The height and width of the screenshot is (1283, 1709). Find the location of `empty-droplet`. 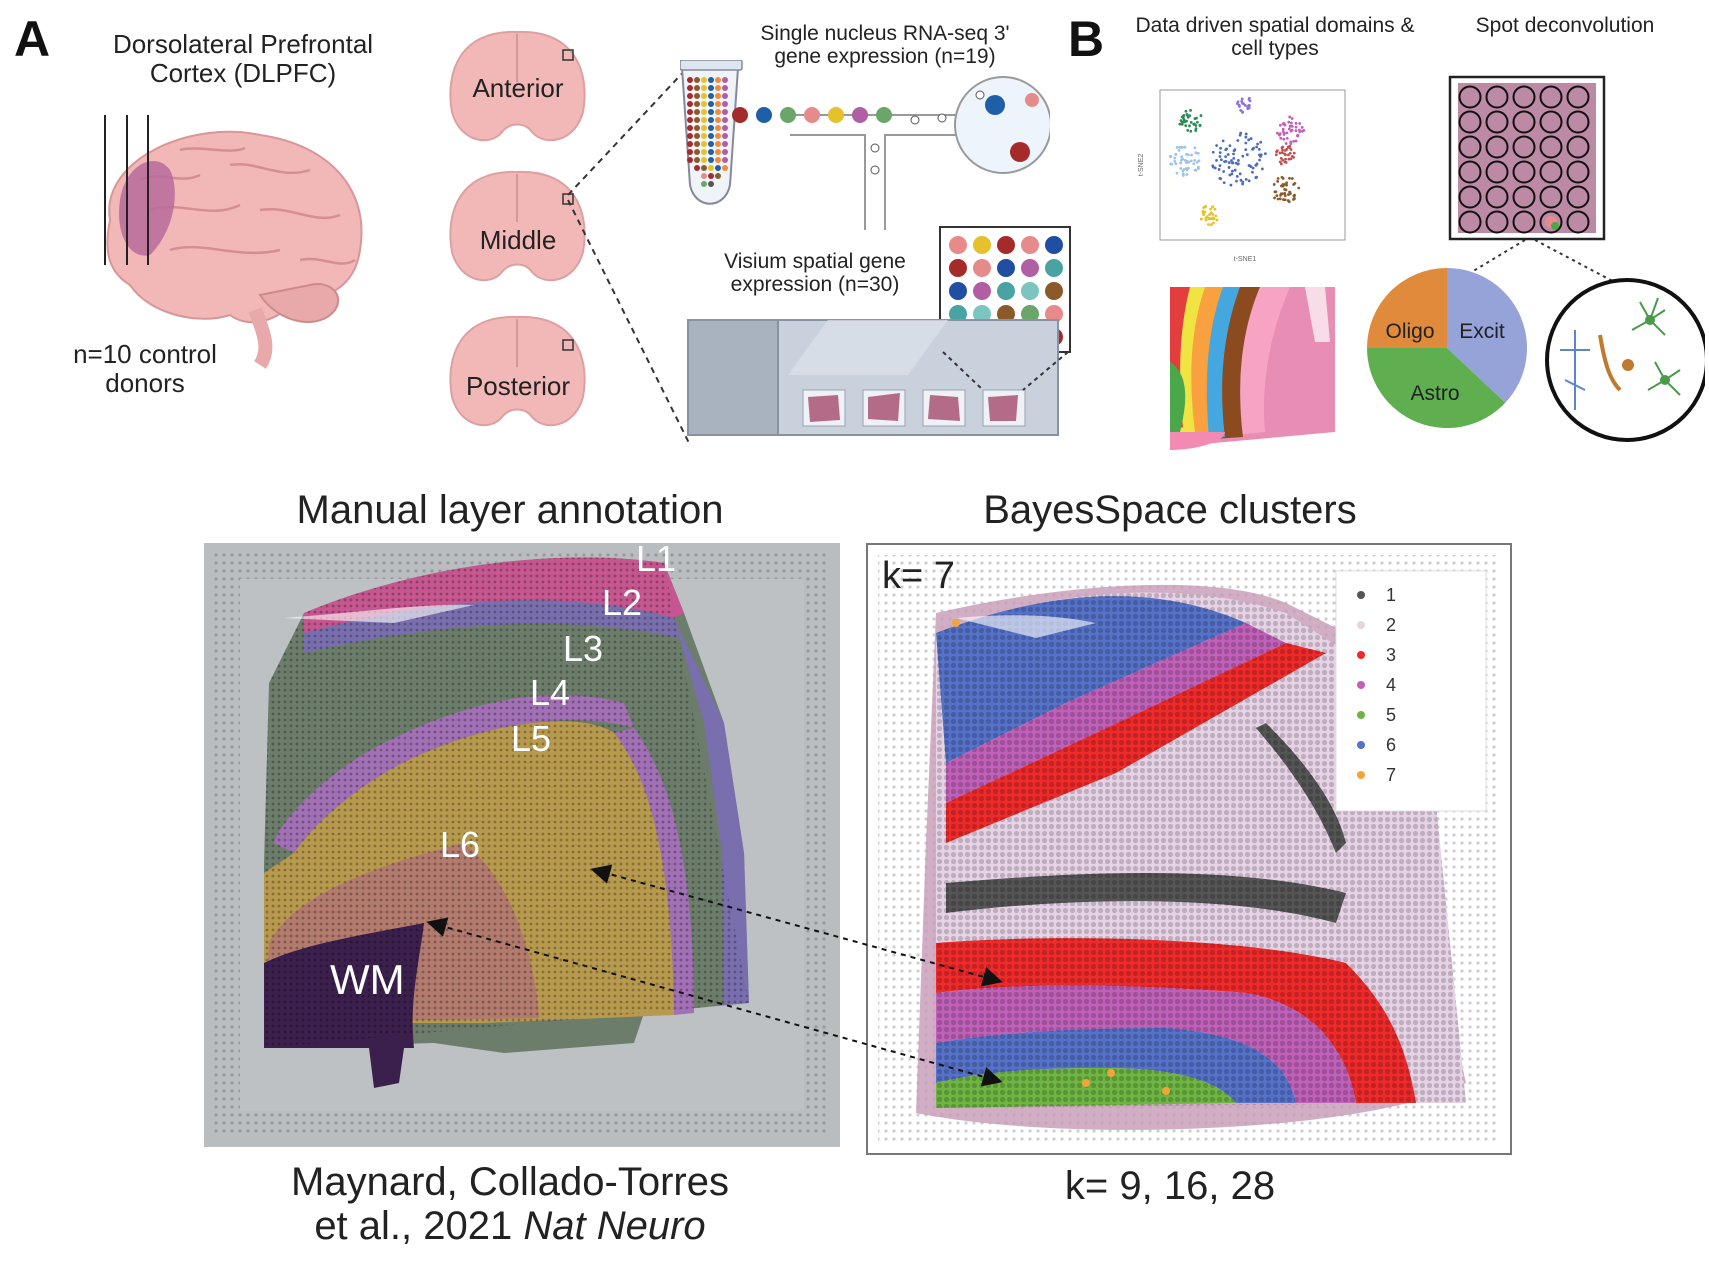

empty-droplet is located at coordinates (875, 170).